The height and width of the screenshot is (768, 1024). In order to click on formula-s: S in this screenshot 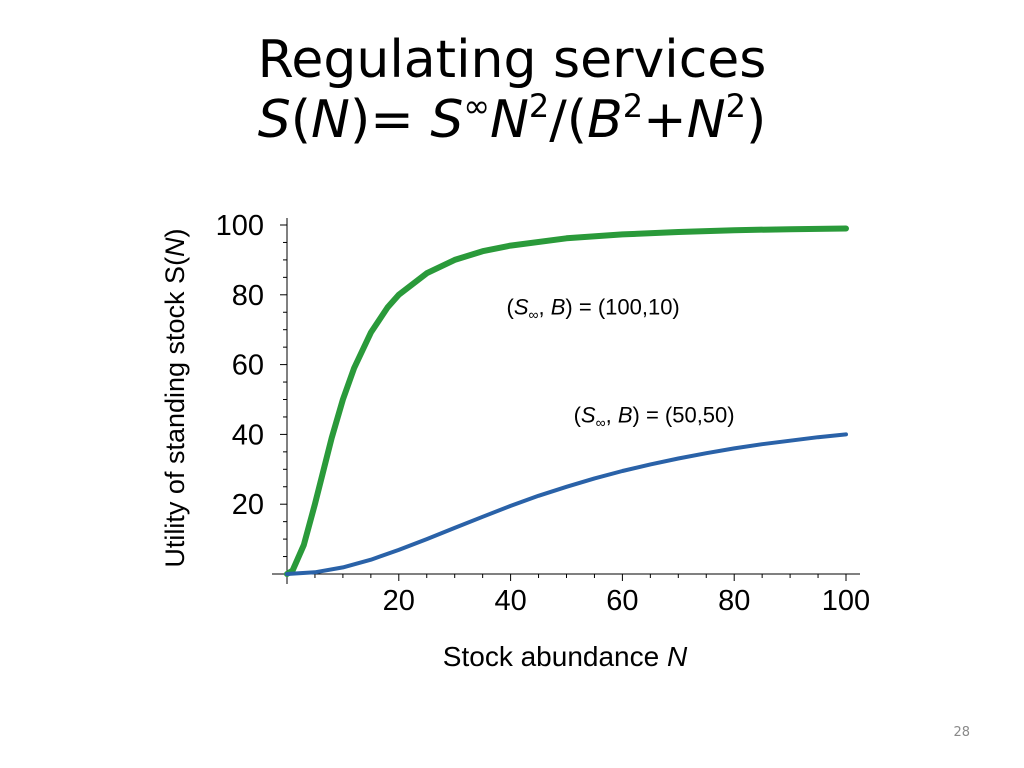, I will do `click(274, 120)`.